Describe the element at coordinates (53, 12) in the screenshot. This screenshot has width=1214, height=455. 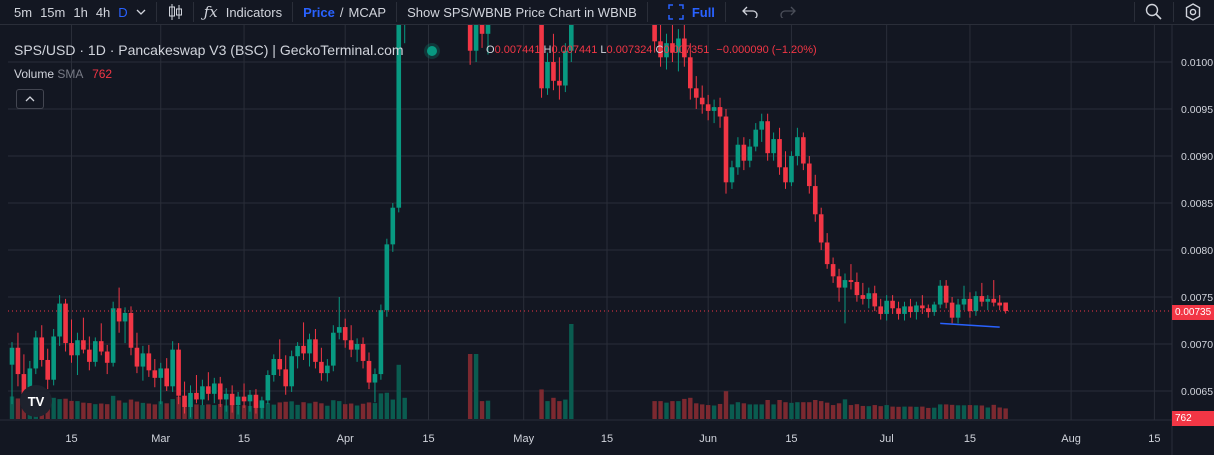
I see `interval-15m: 15m` at that location.